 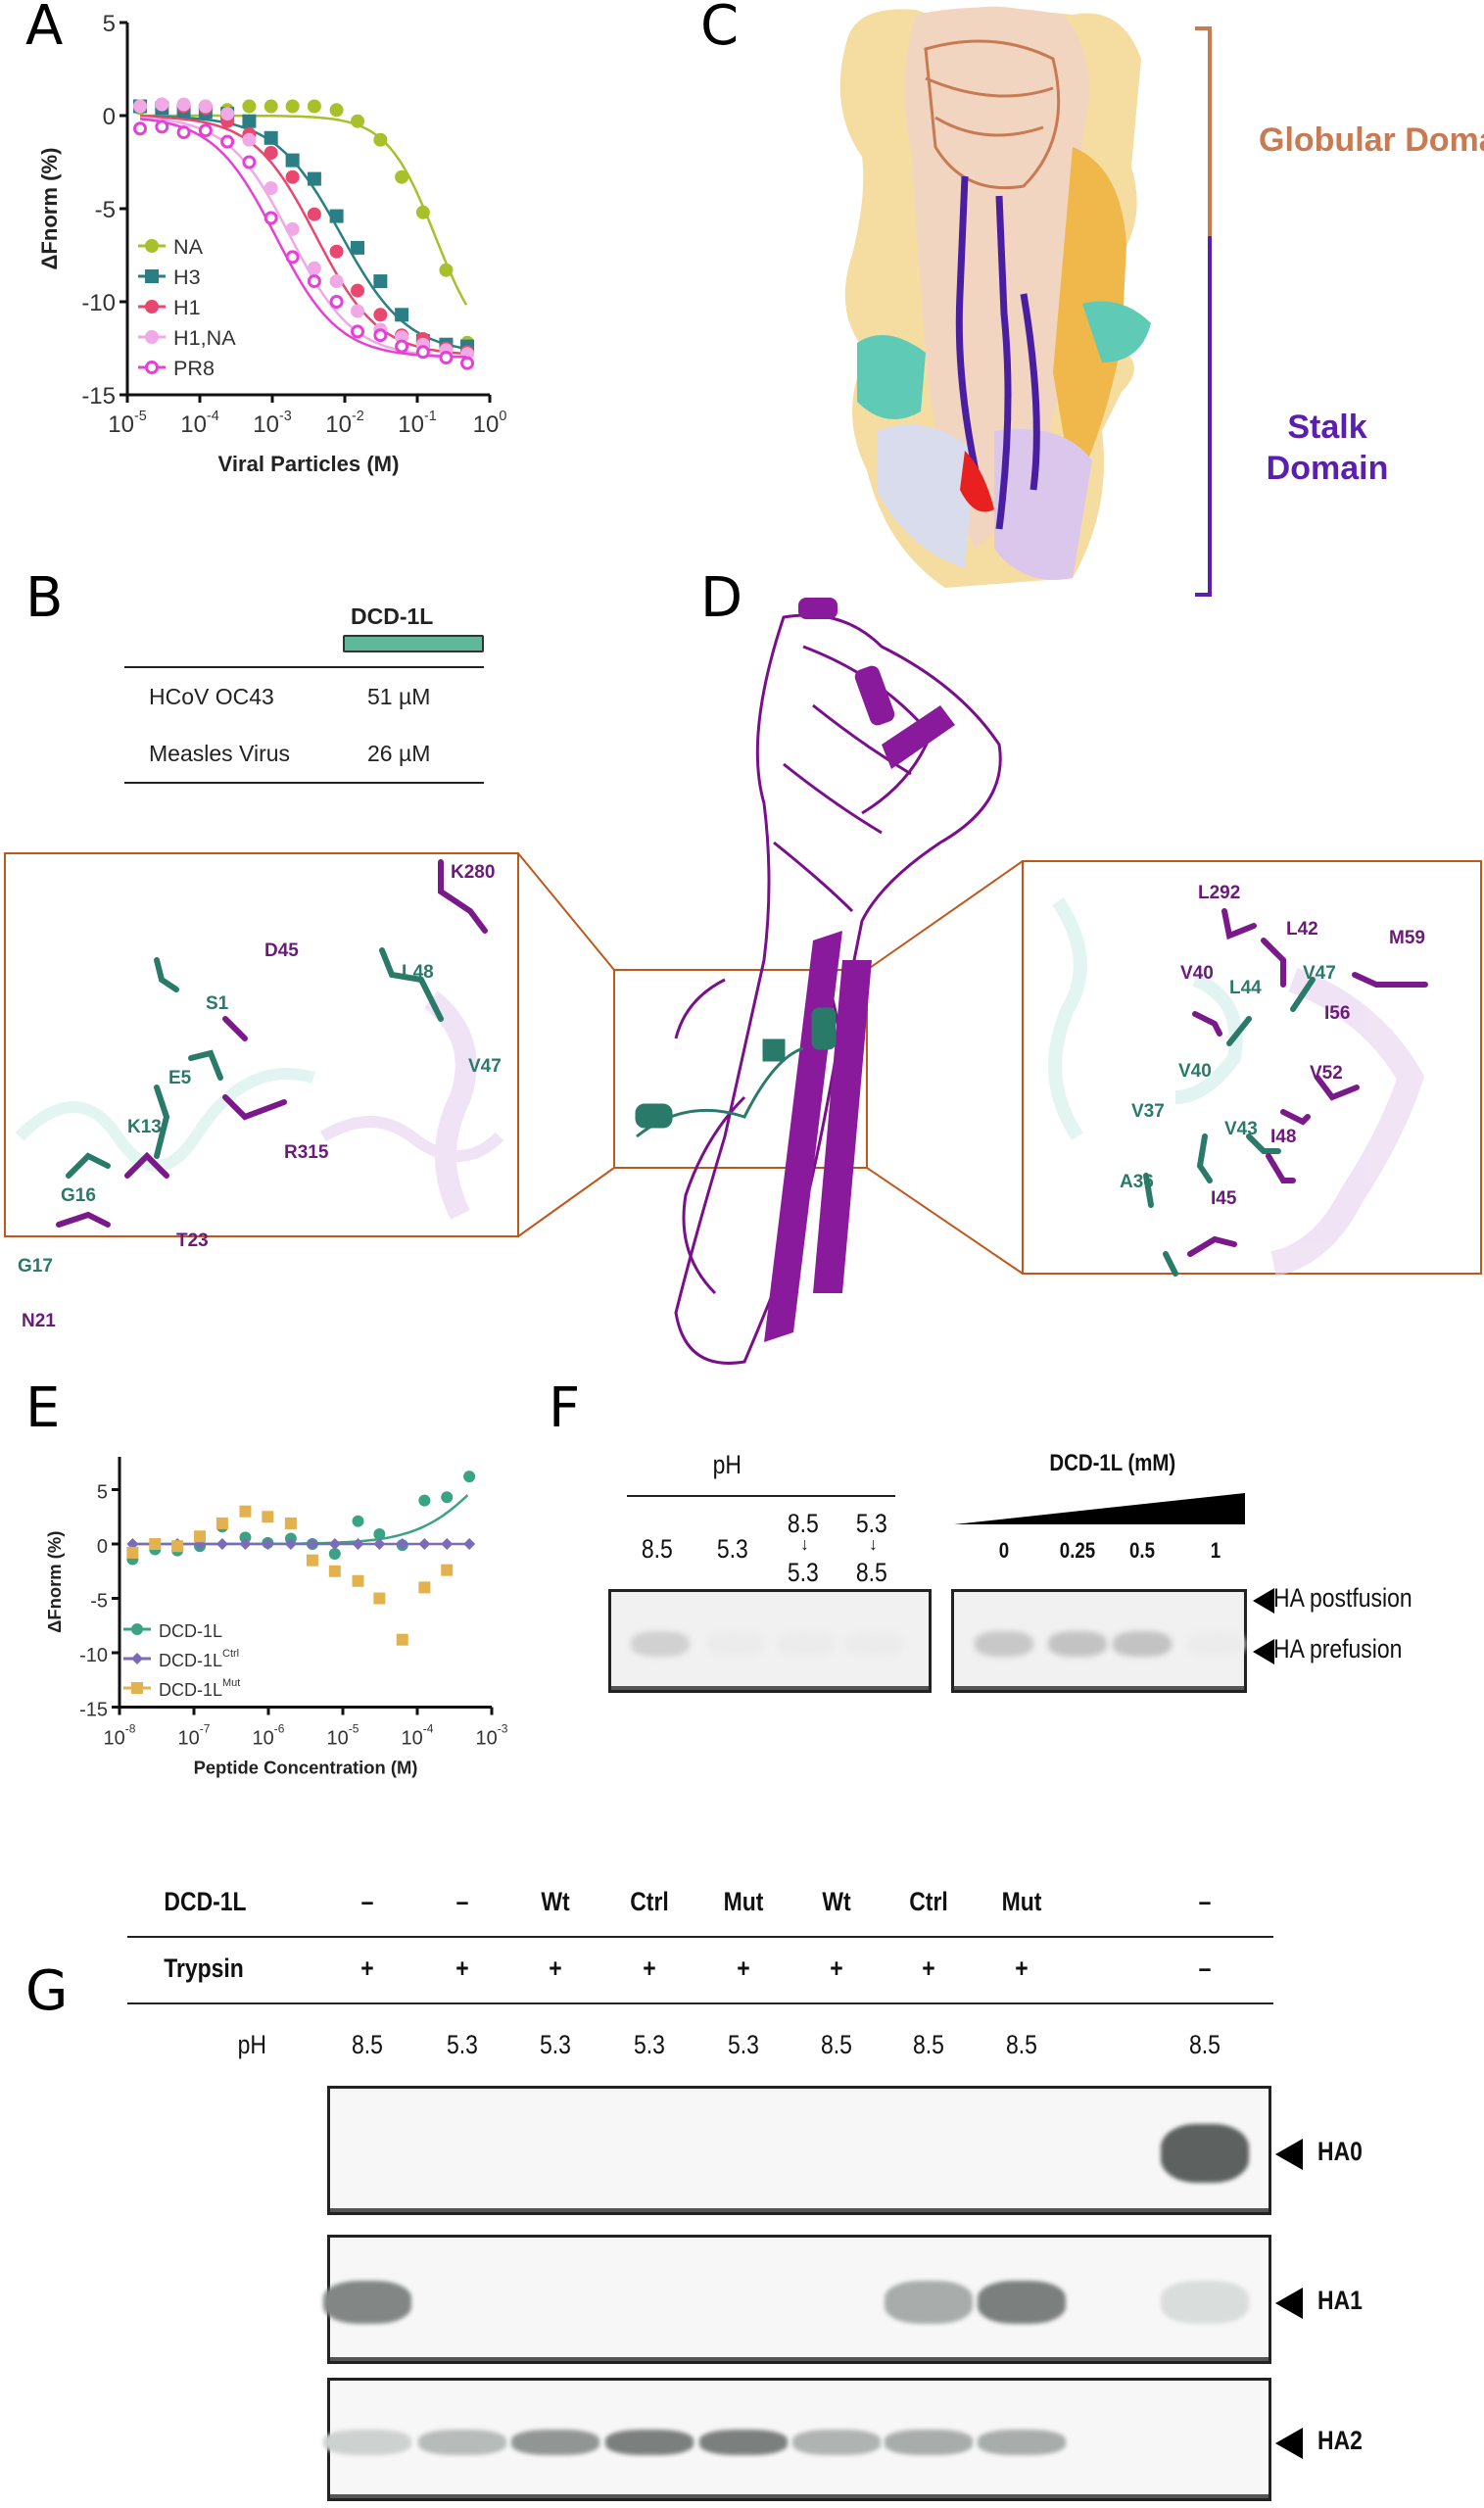 What do you see at coordinates (354, 1729) in the screenshot?
I see `x-tick-exponent: -5` at bounding box center [354, 1729].